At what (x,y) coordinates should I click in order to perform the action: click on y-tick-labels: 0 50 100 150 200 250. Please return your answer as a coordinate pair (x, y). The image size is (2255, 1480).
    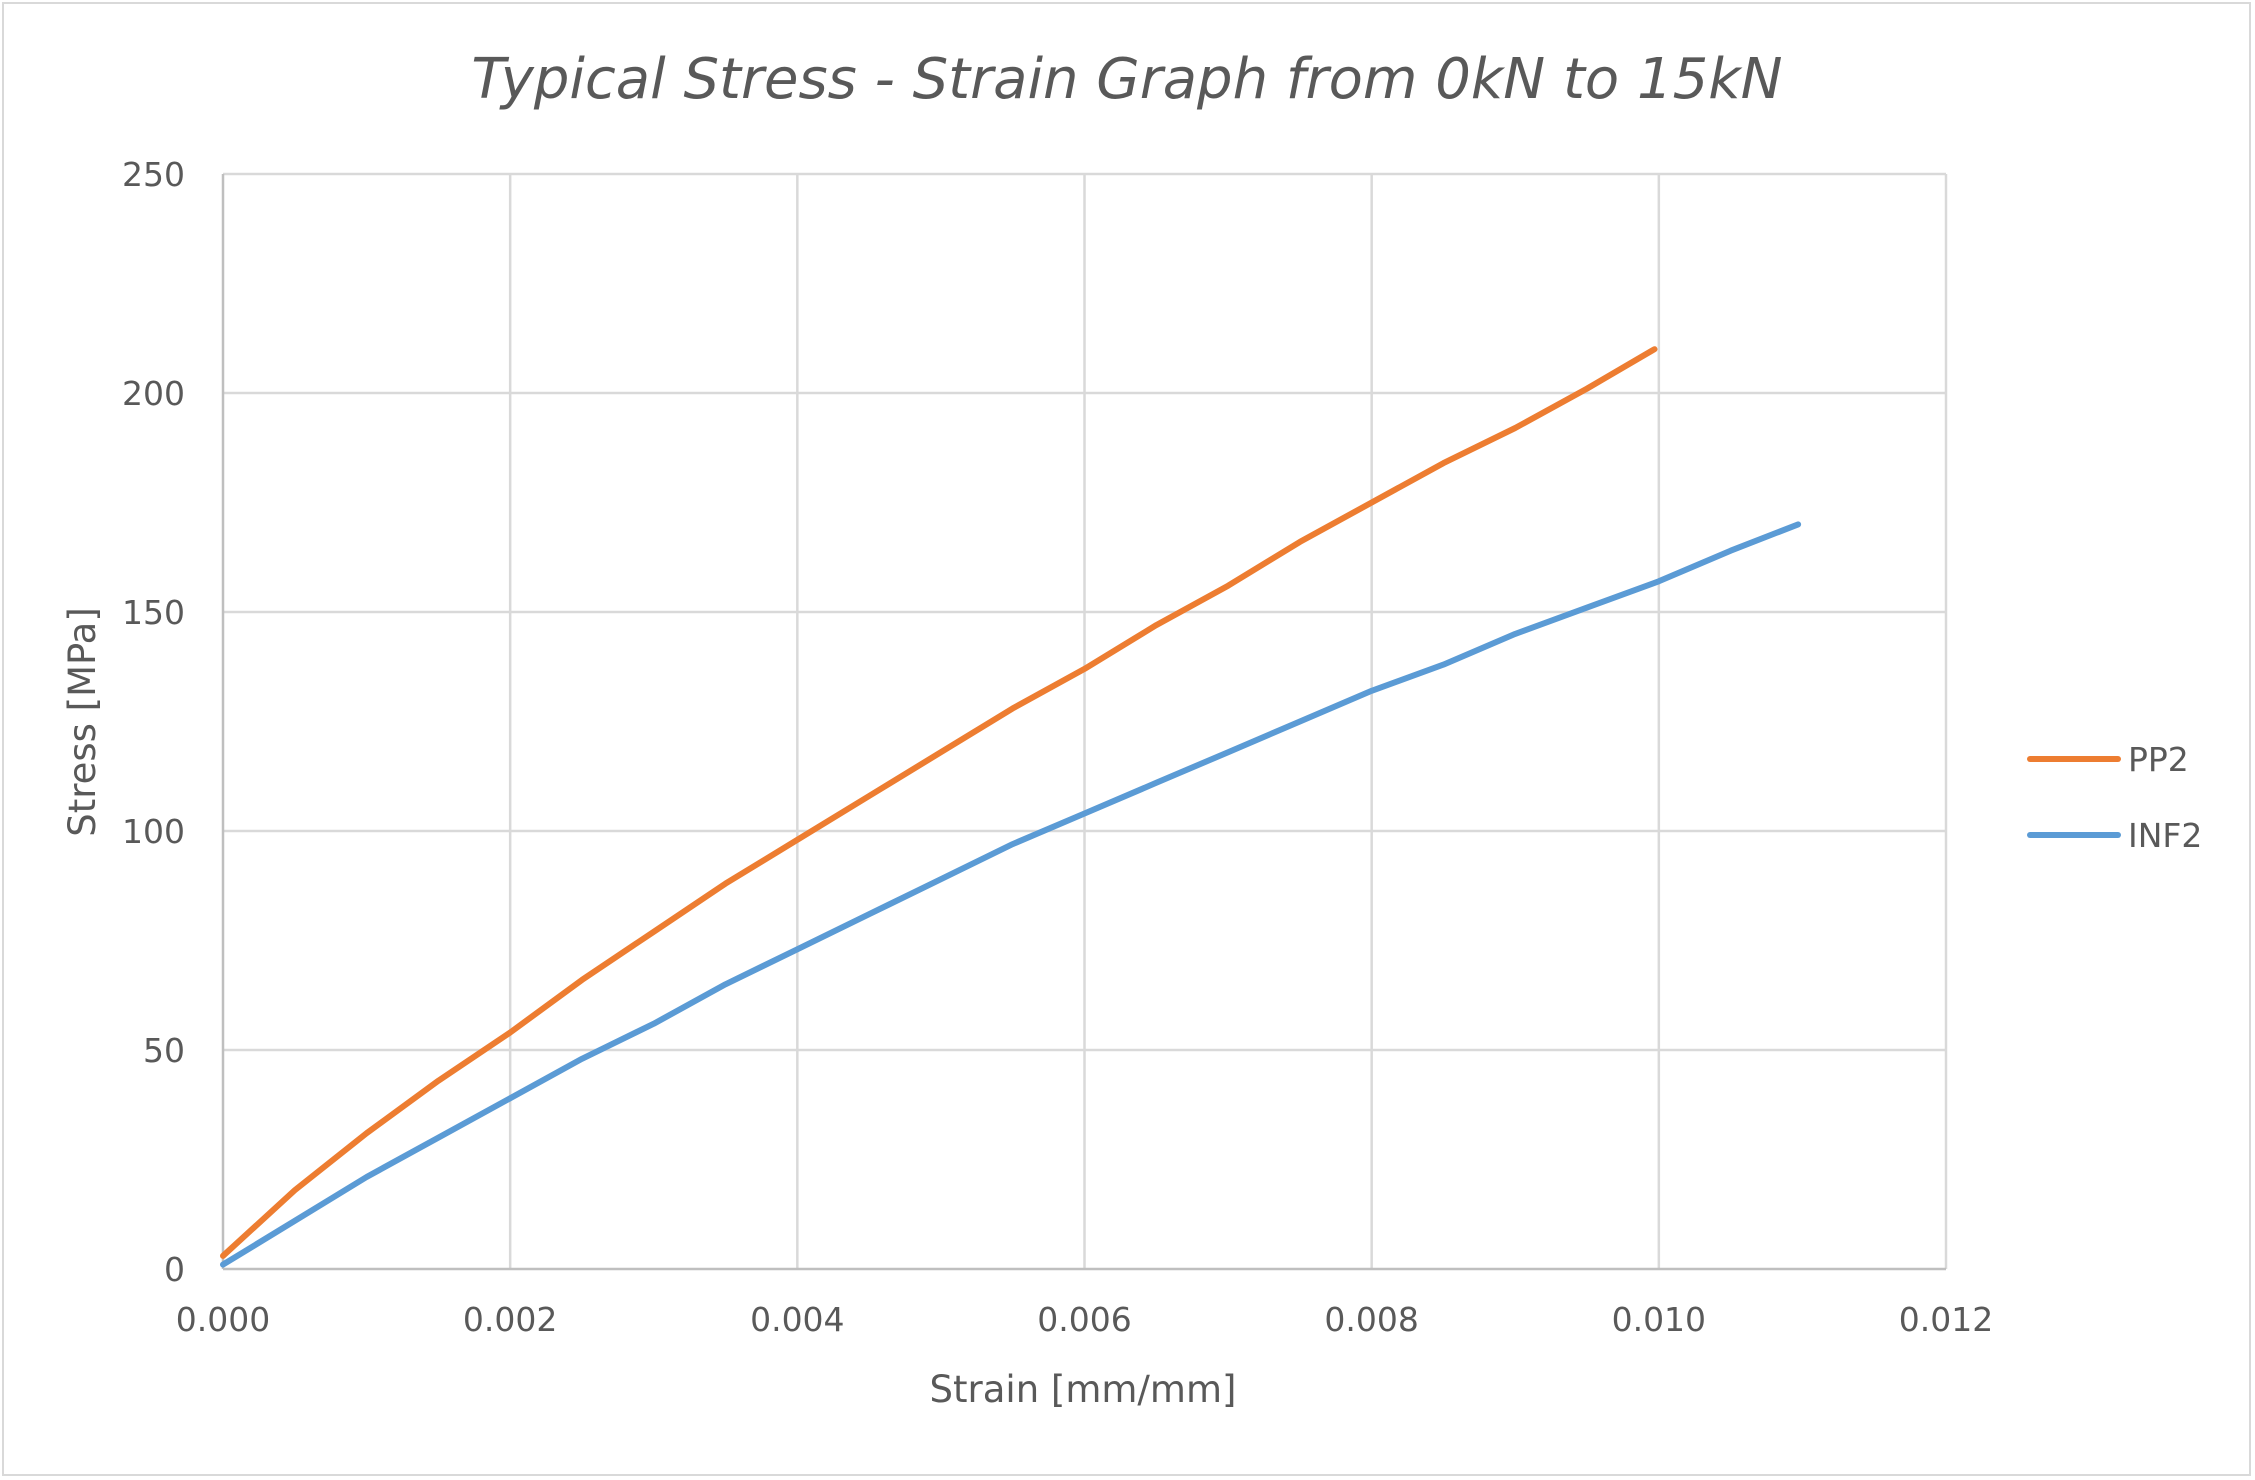
    Looking at the image, I should click on (153, 722).